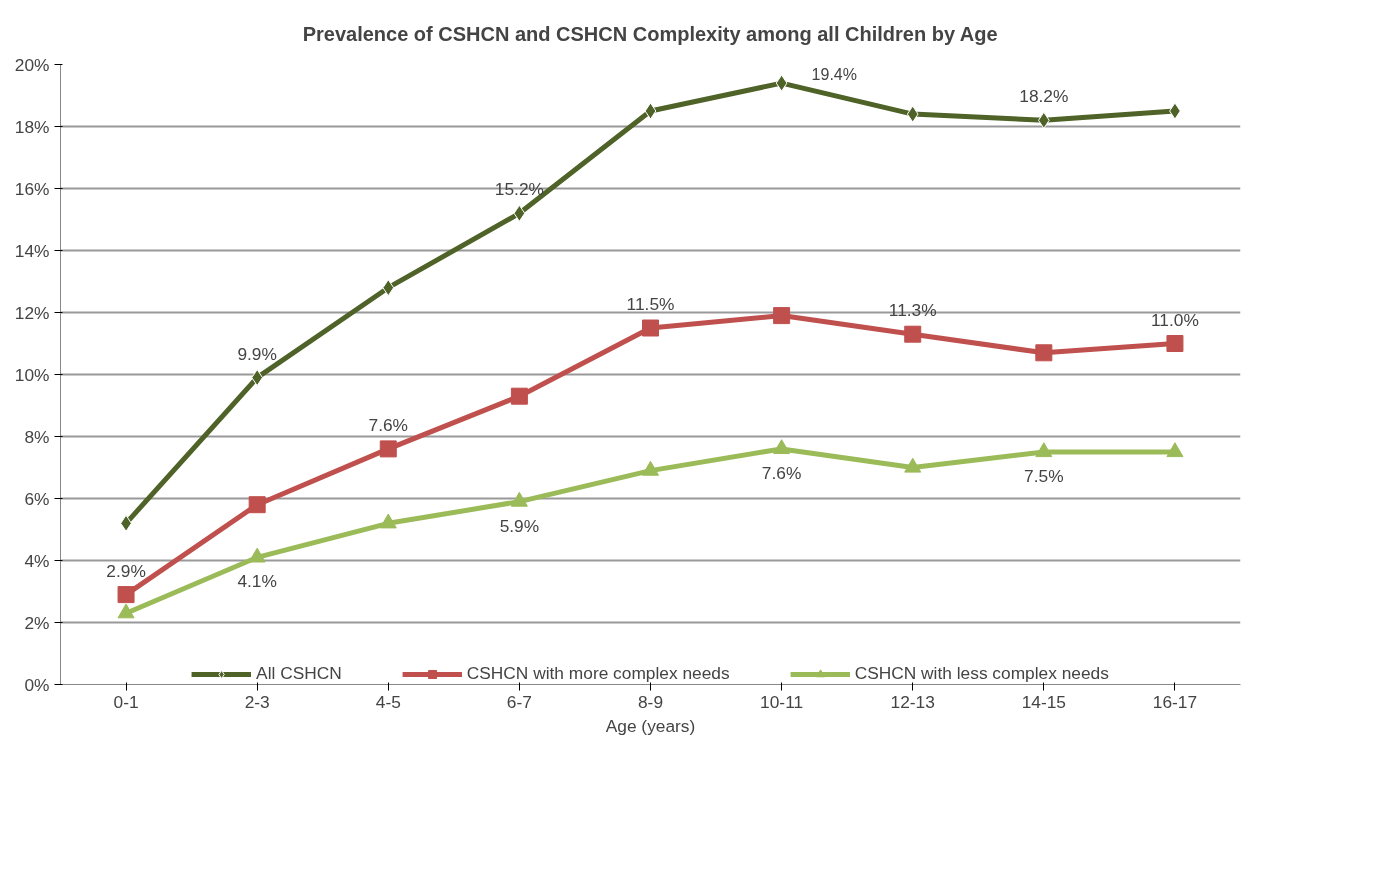  I want to click on y-tick-label: 18%, so click(32, 126).